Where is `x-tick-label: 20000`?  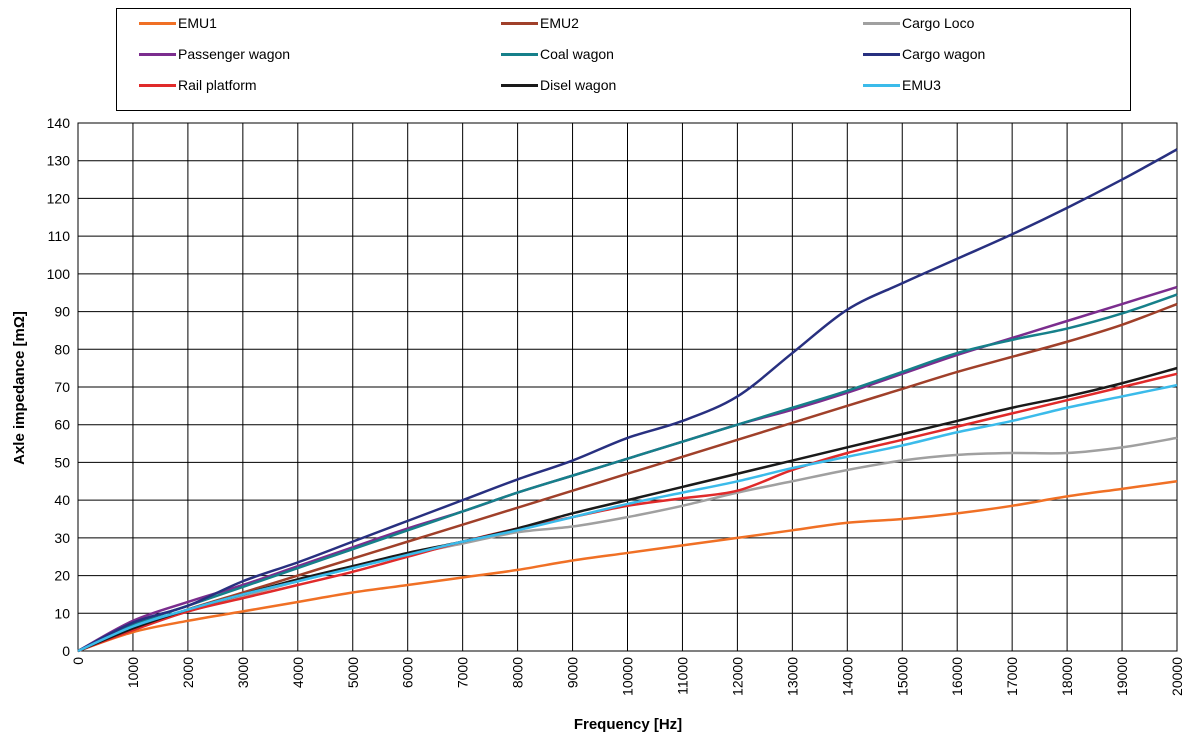
x-tick-label: 20000 is located at coordinates (1176, 676).